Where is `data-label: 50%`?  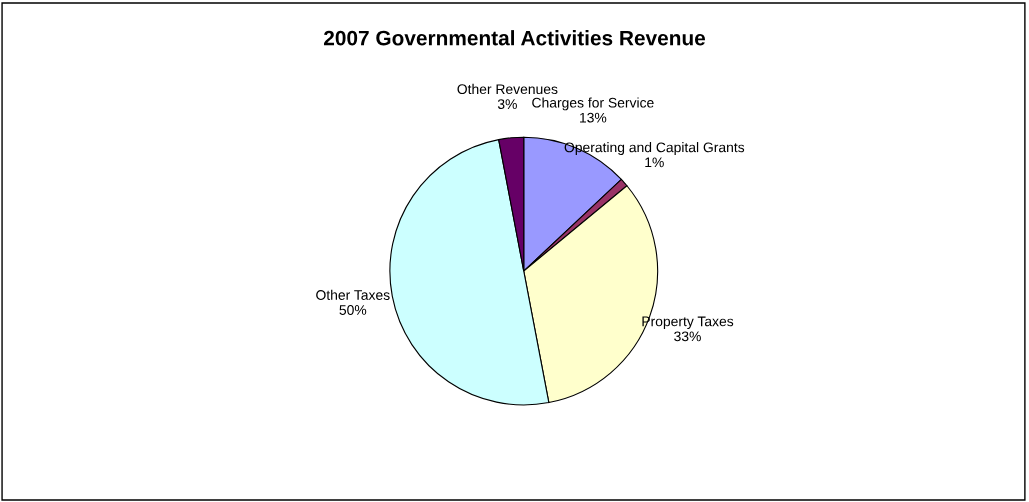 data-label: 50% is located at coordinates (353, 310).